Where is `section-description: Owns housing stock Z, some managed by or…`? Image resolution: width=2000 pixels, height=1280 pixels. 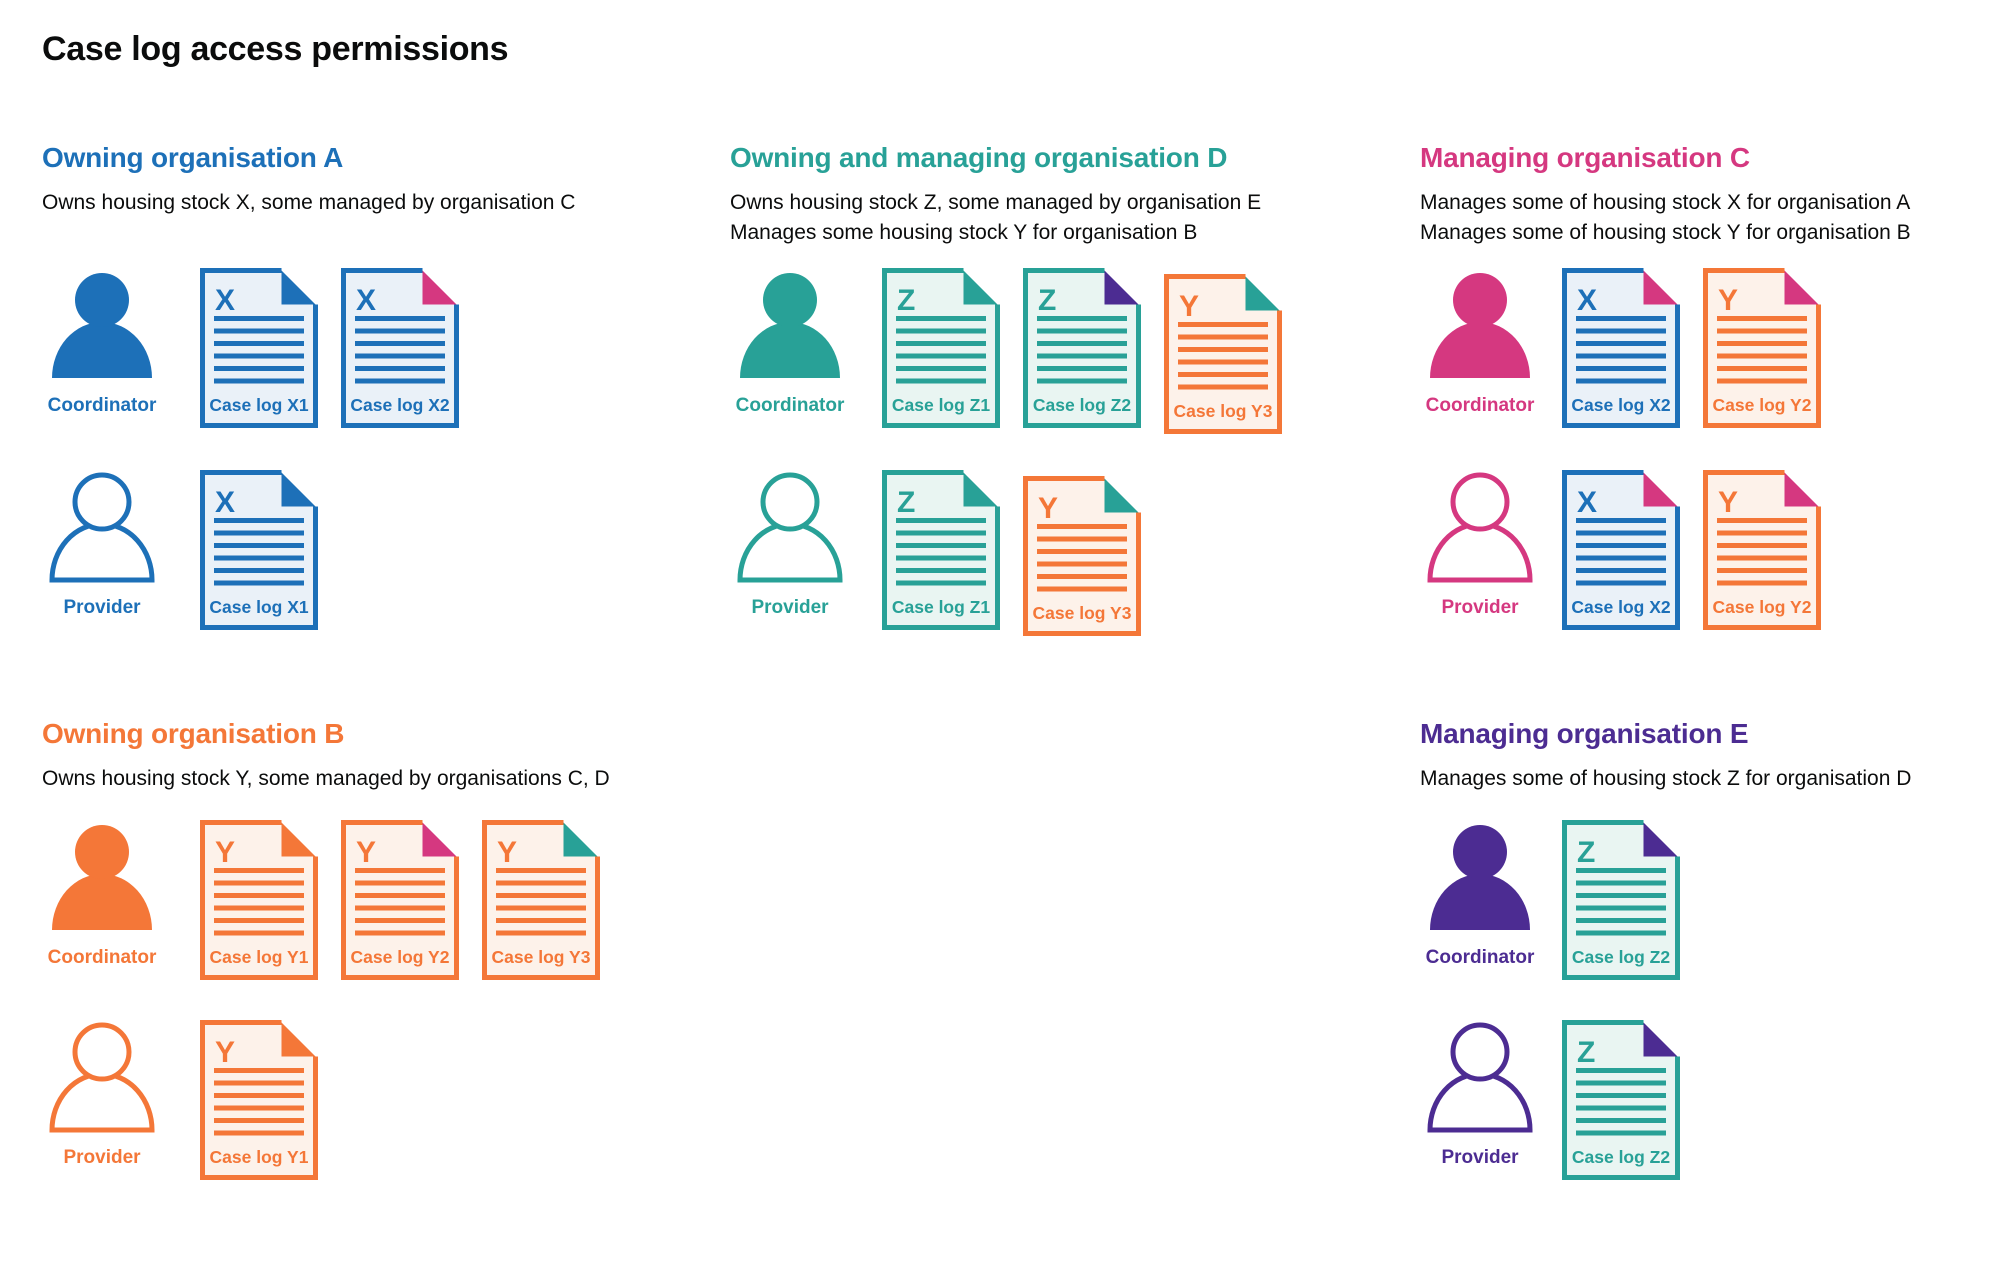 section-description: Owns housing stock Z, some managed by or… is located at coordinates (996, 202).